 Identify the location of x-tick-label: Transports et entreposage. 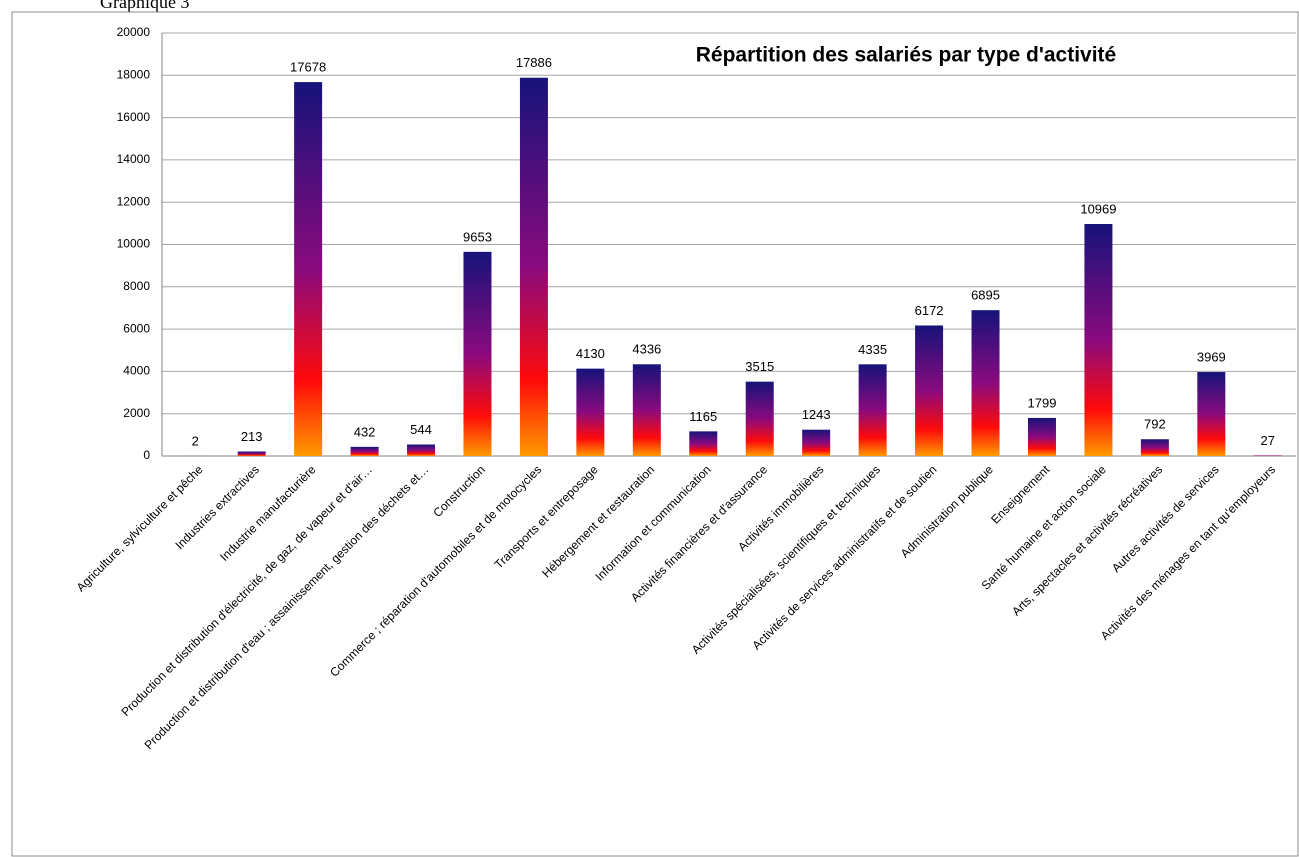
(546, 516).